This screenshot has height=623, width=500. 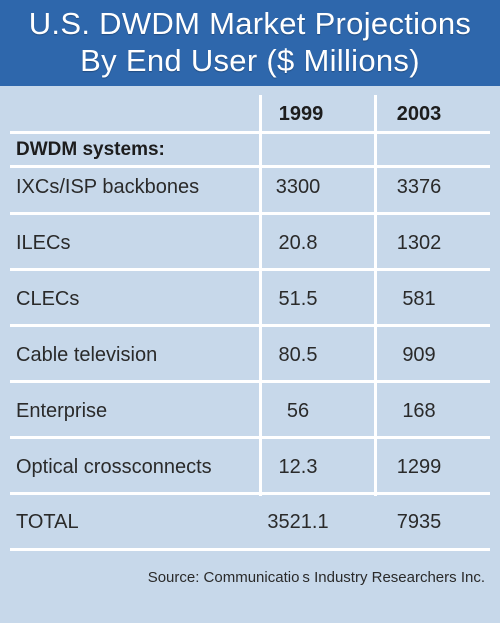 I want to click on cell-value: 3376, so click(x=419, y=187).